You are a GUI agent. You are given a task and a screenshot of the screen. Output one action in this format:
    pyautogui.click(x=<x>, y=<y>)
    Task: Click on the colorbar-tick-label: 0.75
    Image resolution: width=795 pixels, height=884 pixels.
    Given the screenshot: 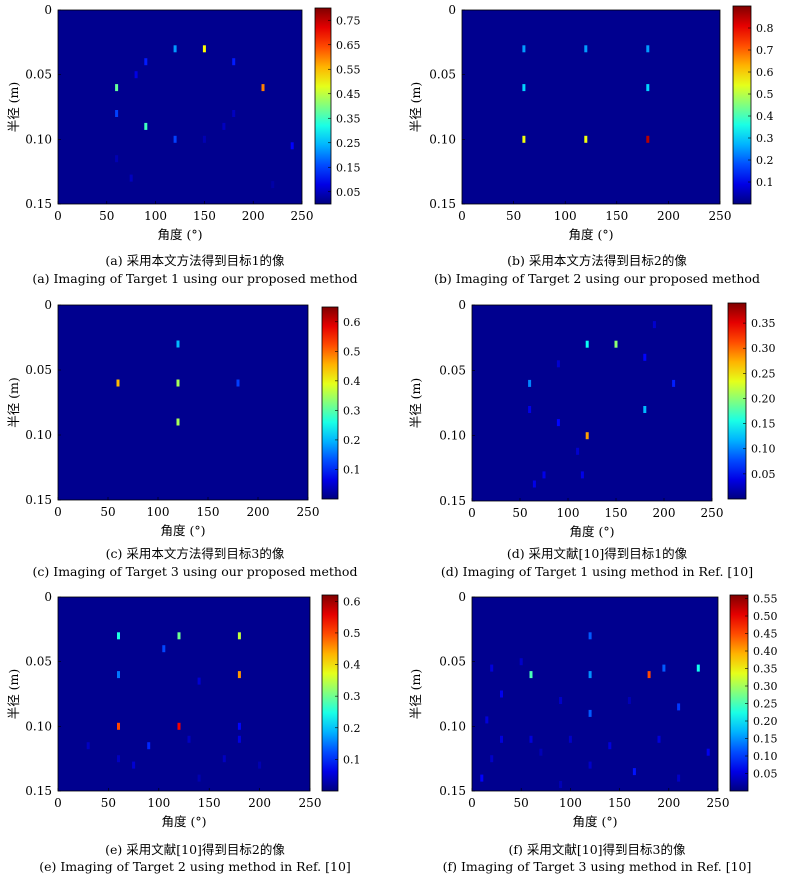 What is the action you would take?
    pyautogui.click(x=348, y=20)
    